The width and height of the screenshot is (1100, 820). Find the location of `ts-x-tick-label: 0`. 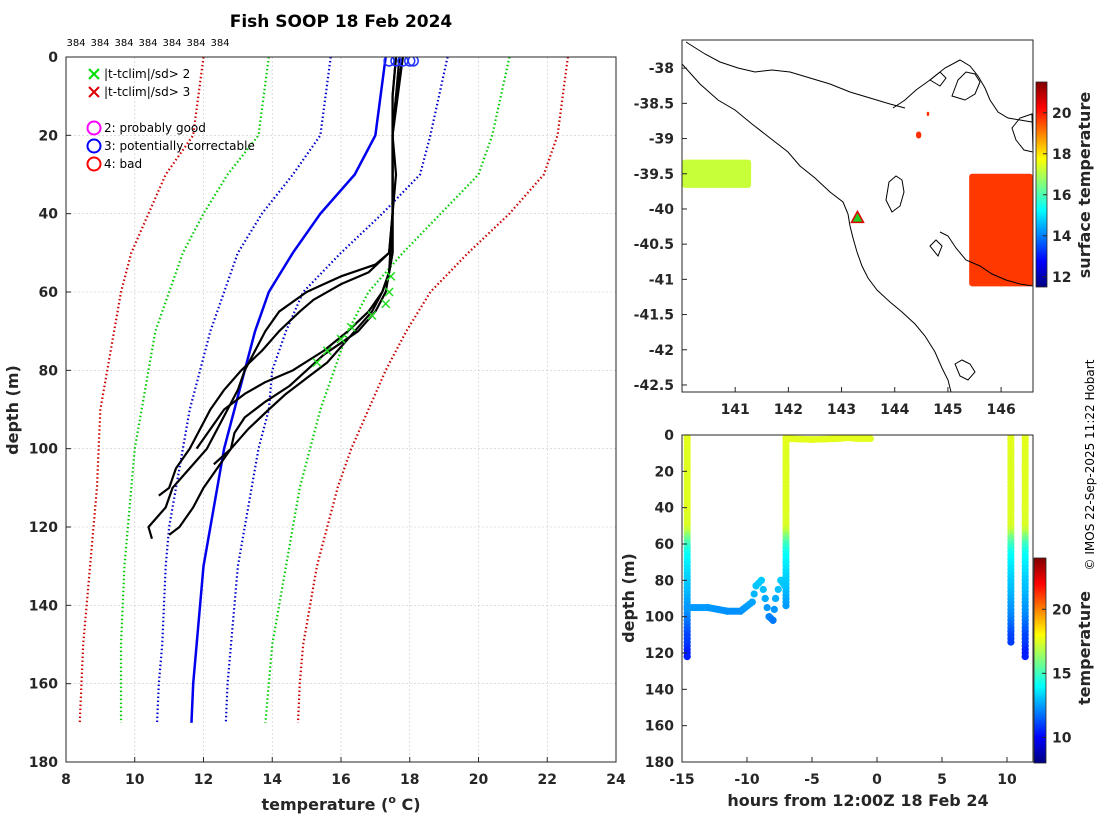

ts-x-tick-label: 0 is located at coordinates (877, 780).